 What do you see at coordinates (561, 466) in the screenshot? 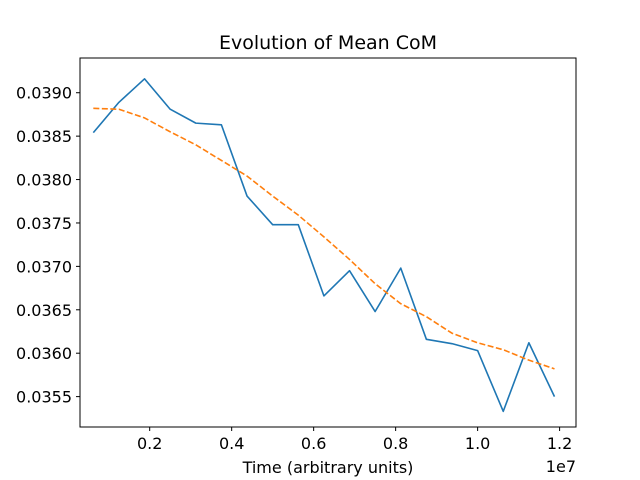
I see `x-axis-offset-label: 1e7` at bounding box center [561, 466].